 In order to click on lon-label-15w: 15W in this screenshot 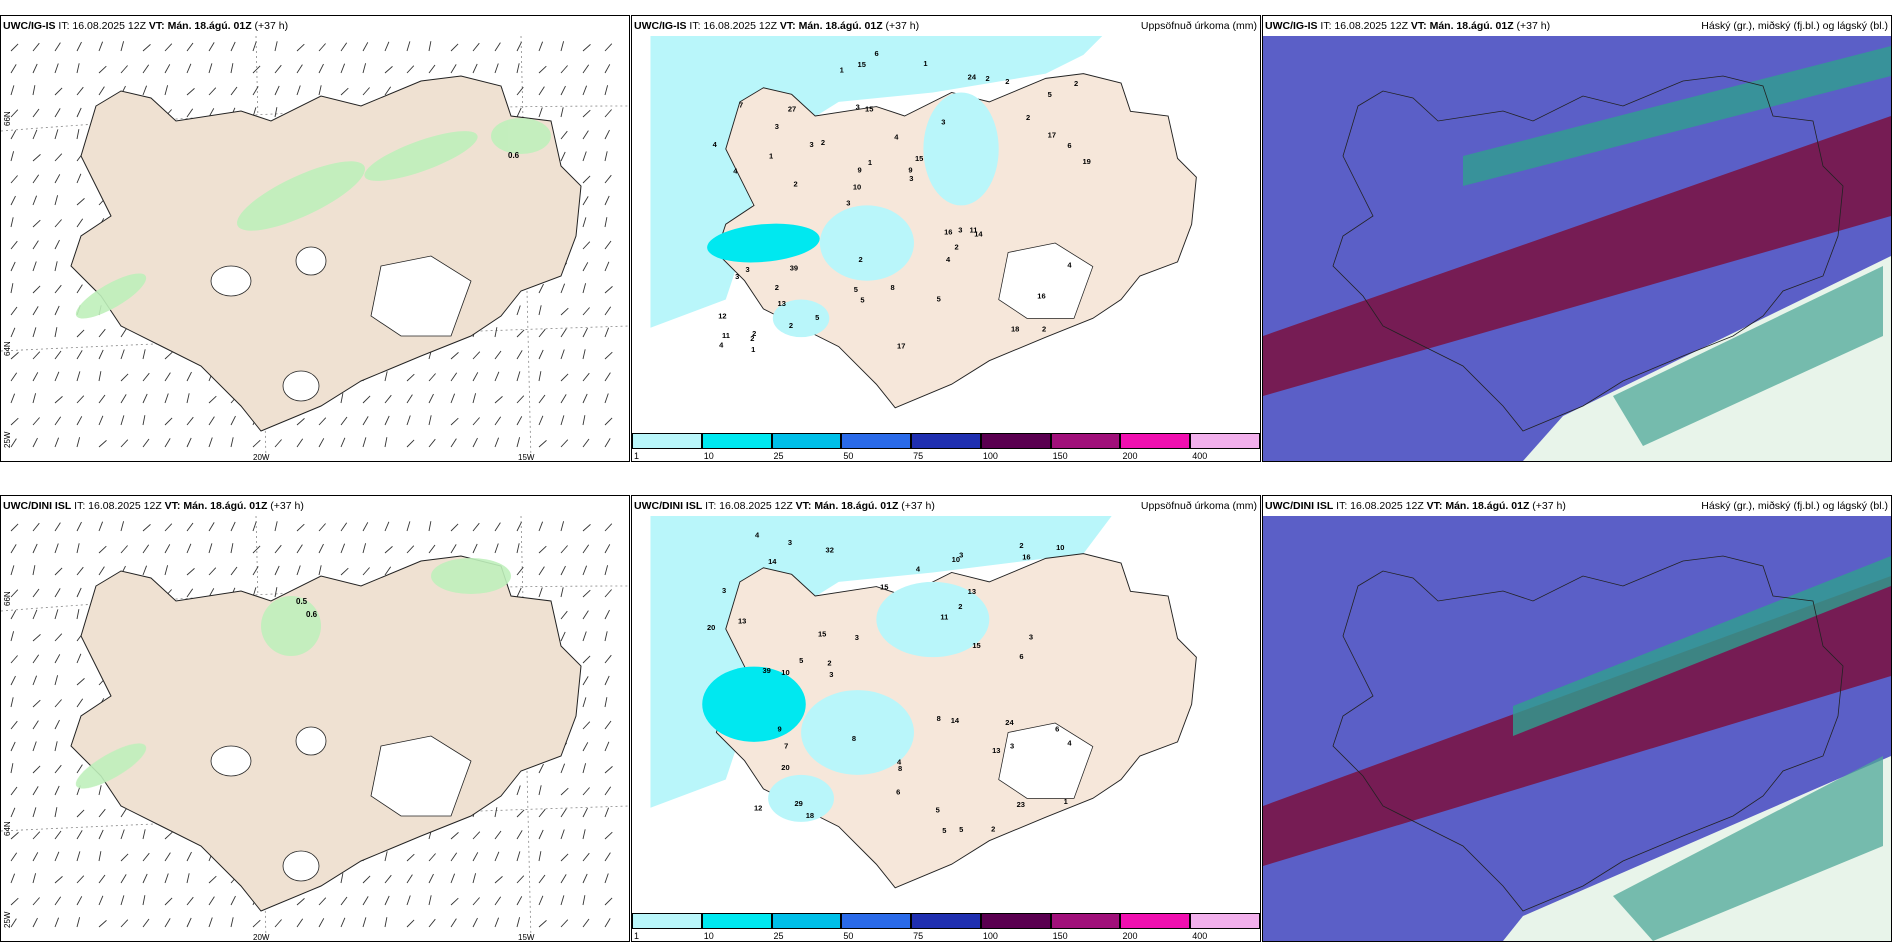, I will do `click(526, 457)`.